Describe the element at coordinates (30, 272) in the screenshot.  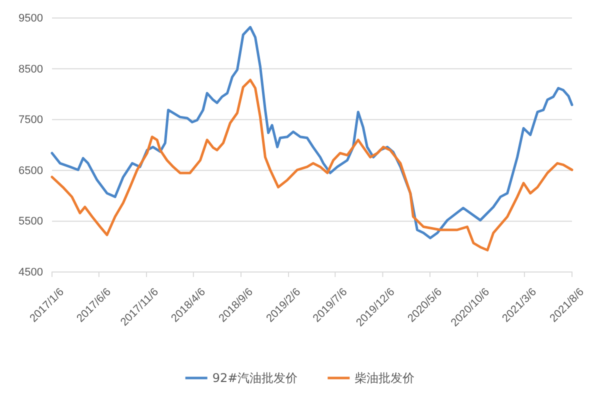
I see `y-tick-label: 4500` at that location.